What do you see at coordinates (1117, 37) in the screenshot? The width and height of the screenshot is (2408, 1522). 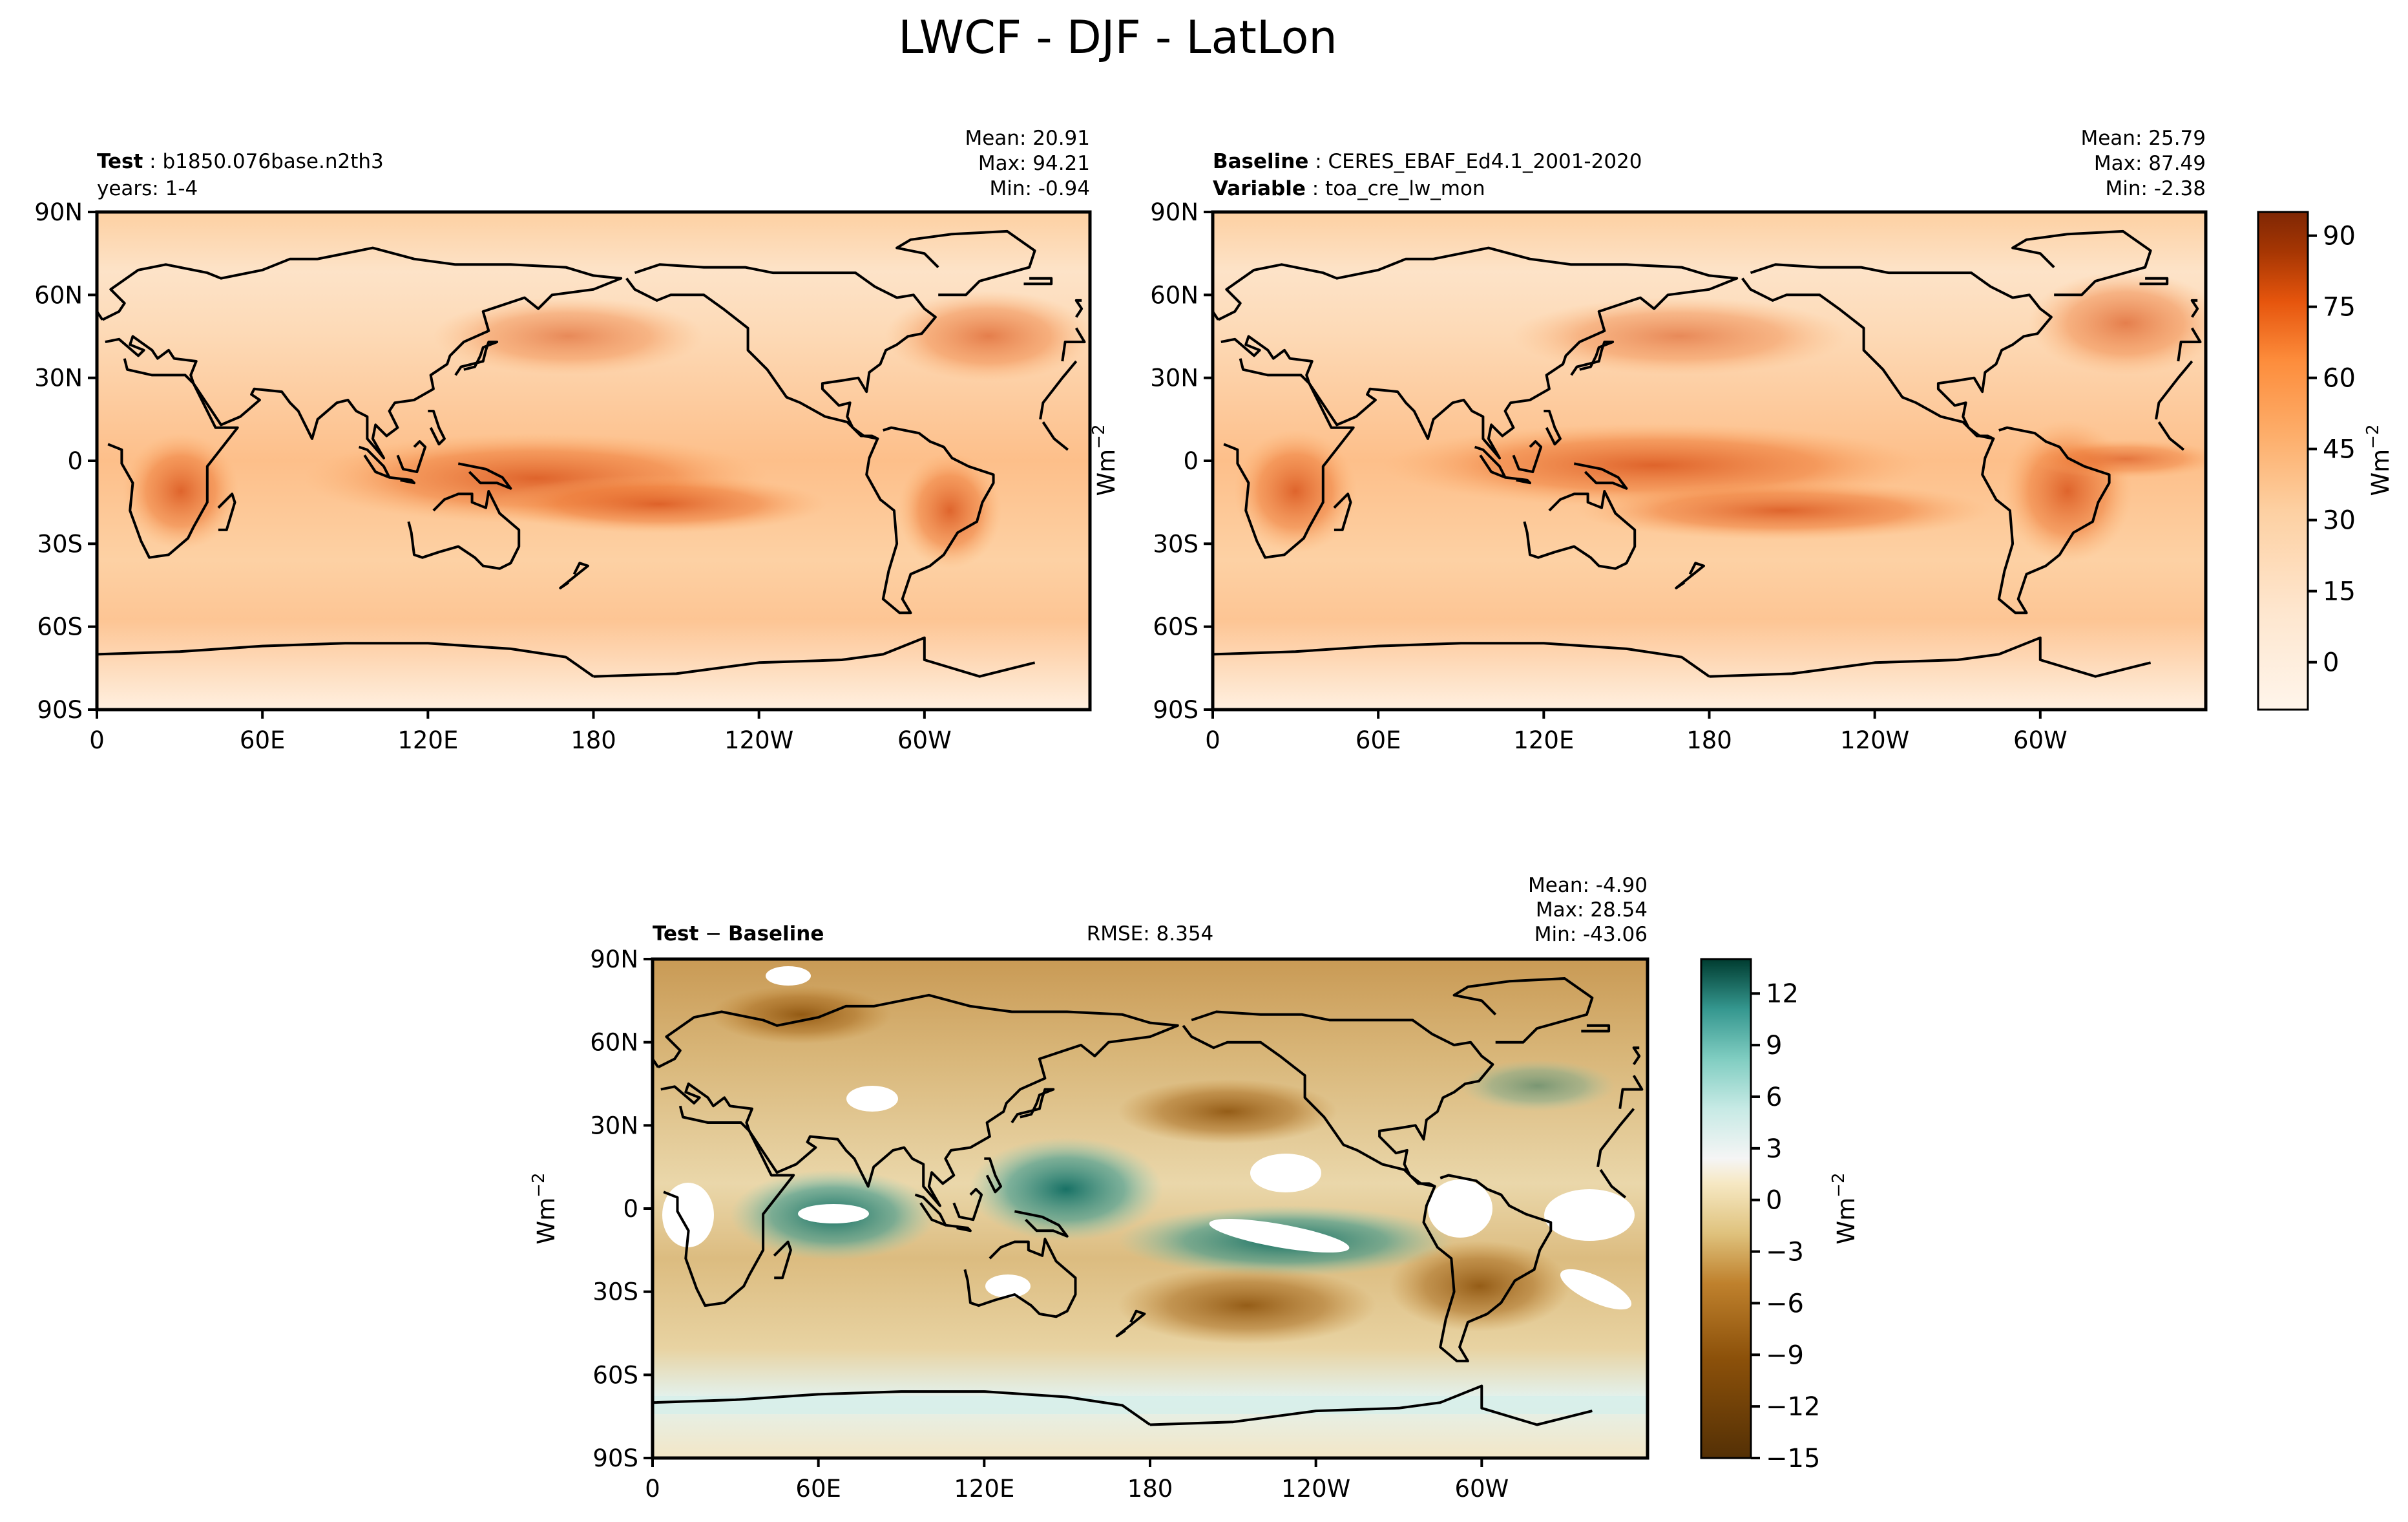 I see `chart-title: LWCF - DJF - LatLon` at bounding box center [1117, 37].